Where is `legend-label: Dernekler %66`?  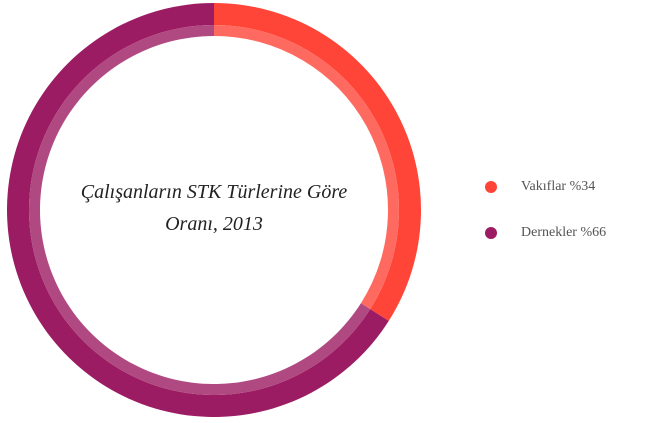 legend-label: Dernekler %66 is located at coordinates (563, 232).